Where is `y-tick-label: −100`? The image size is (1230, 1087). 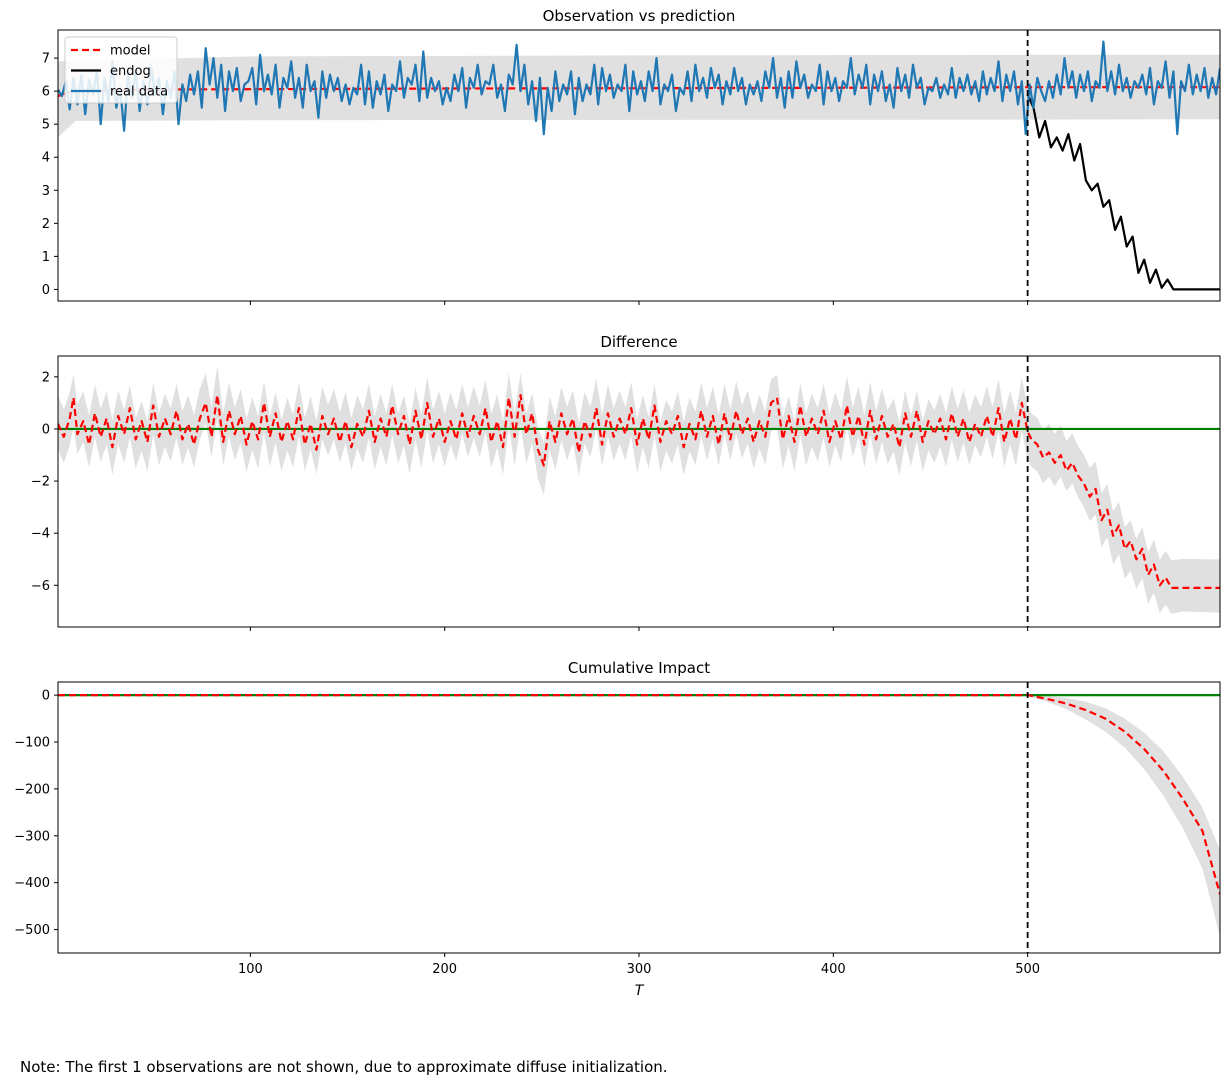
y-tick-label: −100 is located at coordinates (32, 743).